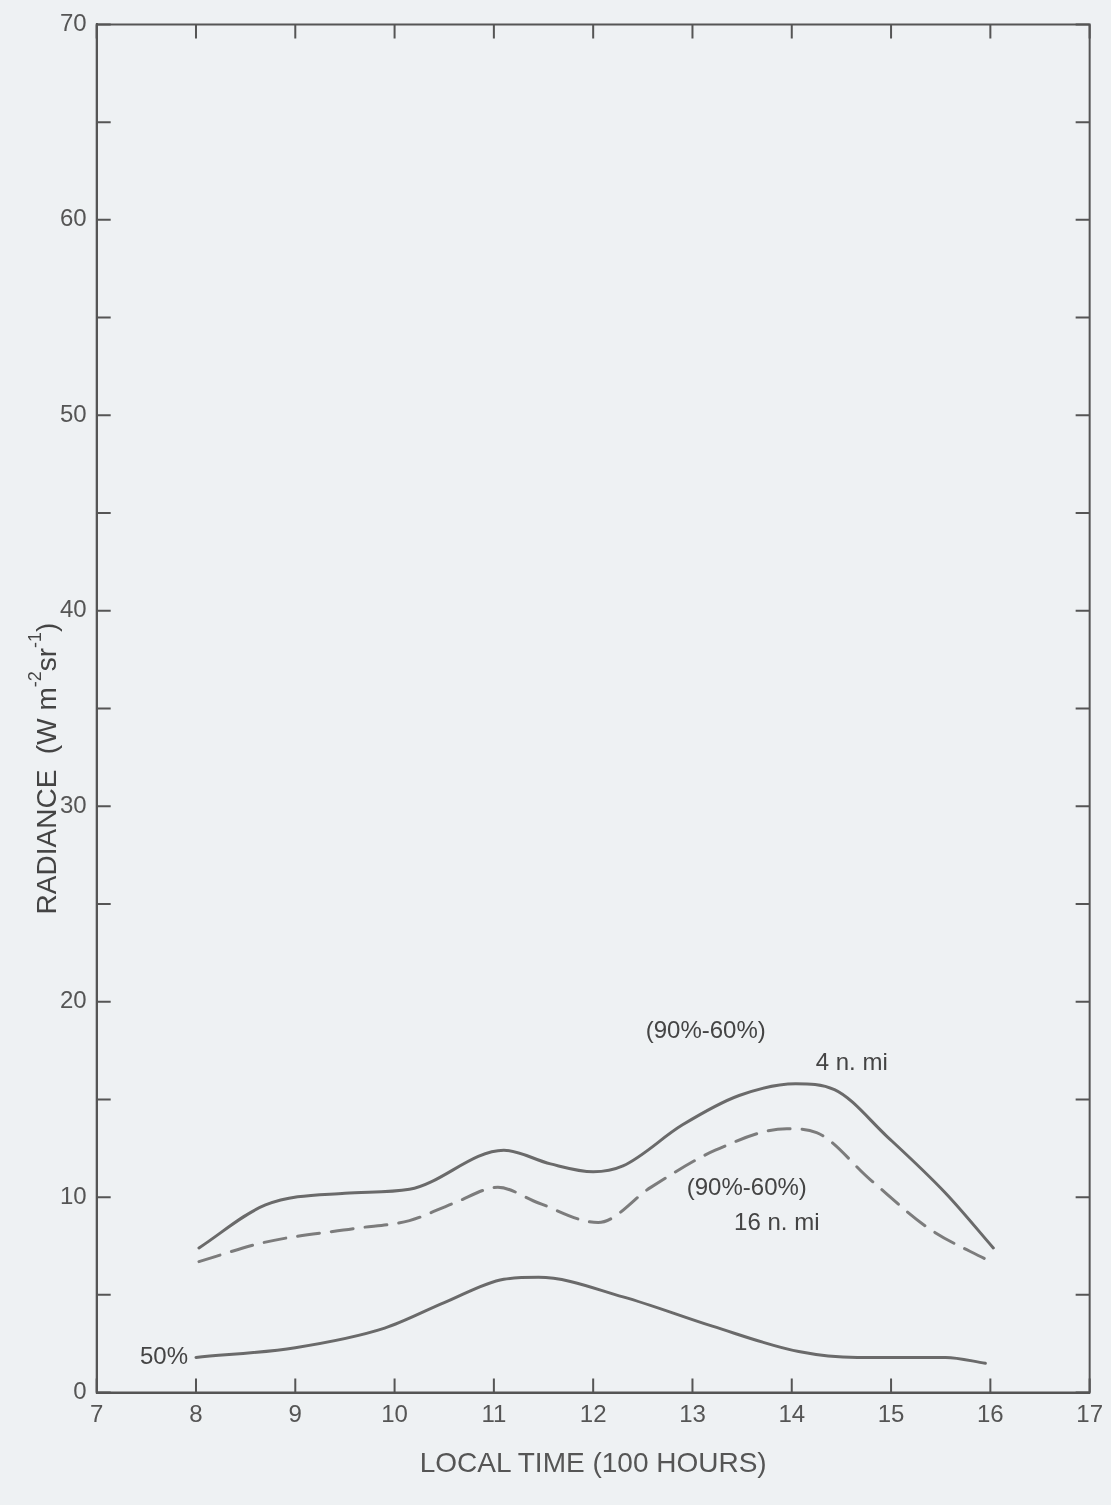 The height and width of the screenshot is (1505, 1111). I want to click on y-axis-title: RADIANCE (W m-2sr-1), so click(43, 768).